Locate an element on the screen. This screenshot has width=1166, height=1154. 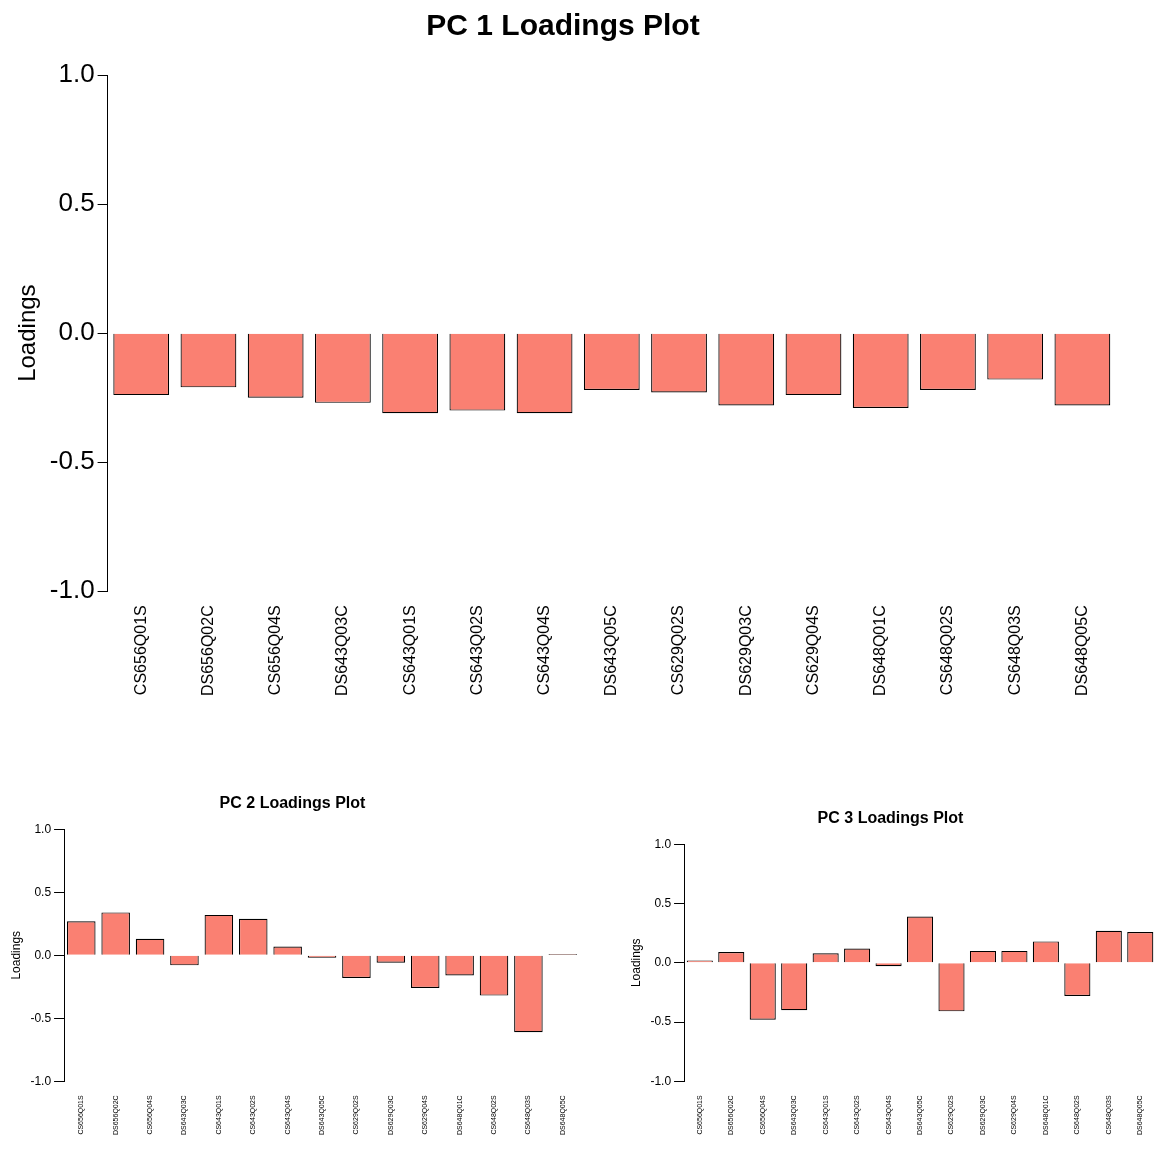
x-tick-label: DS656Q02C is located at coordinates (207, 650).